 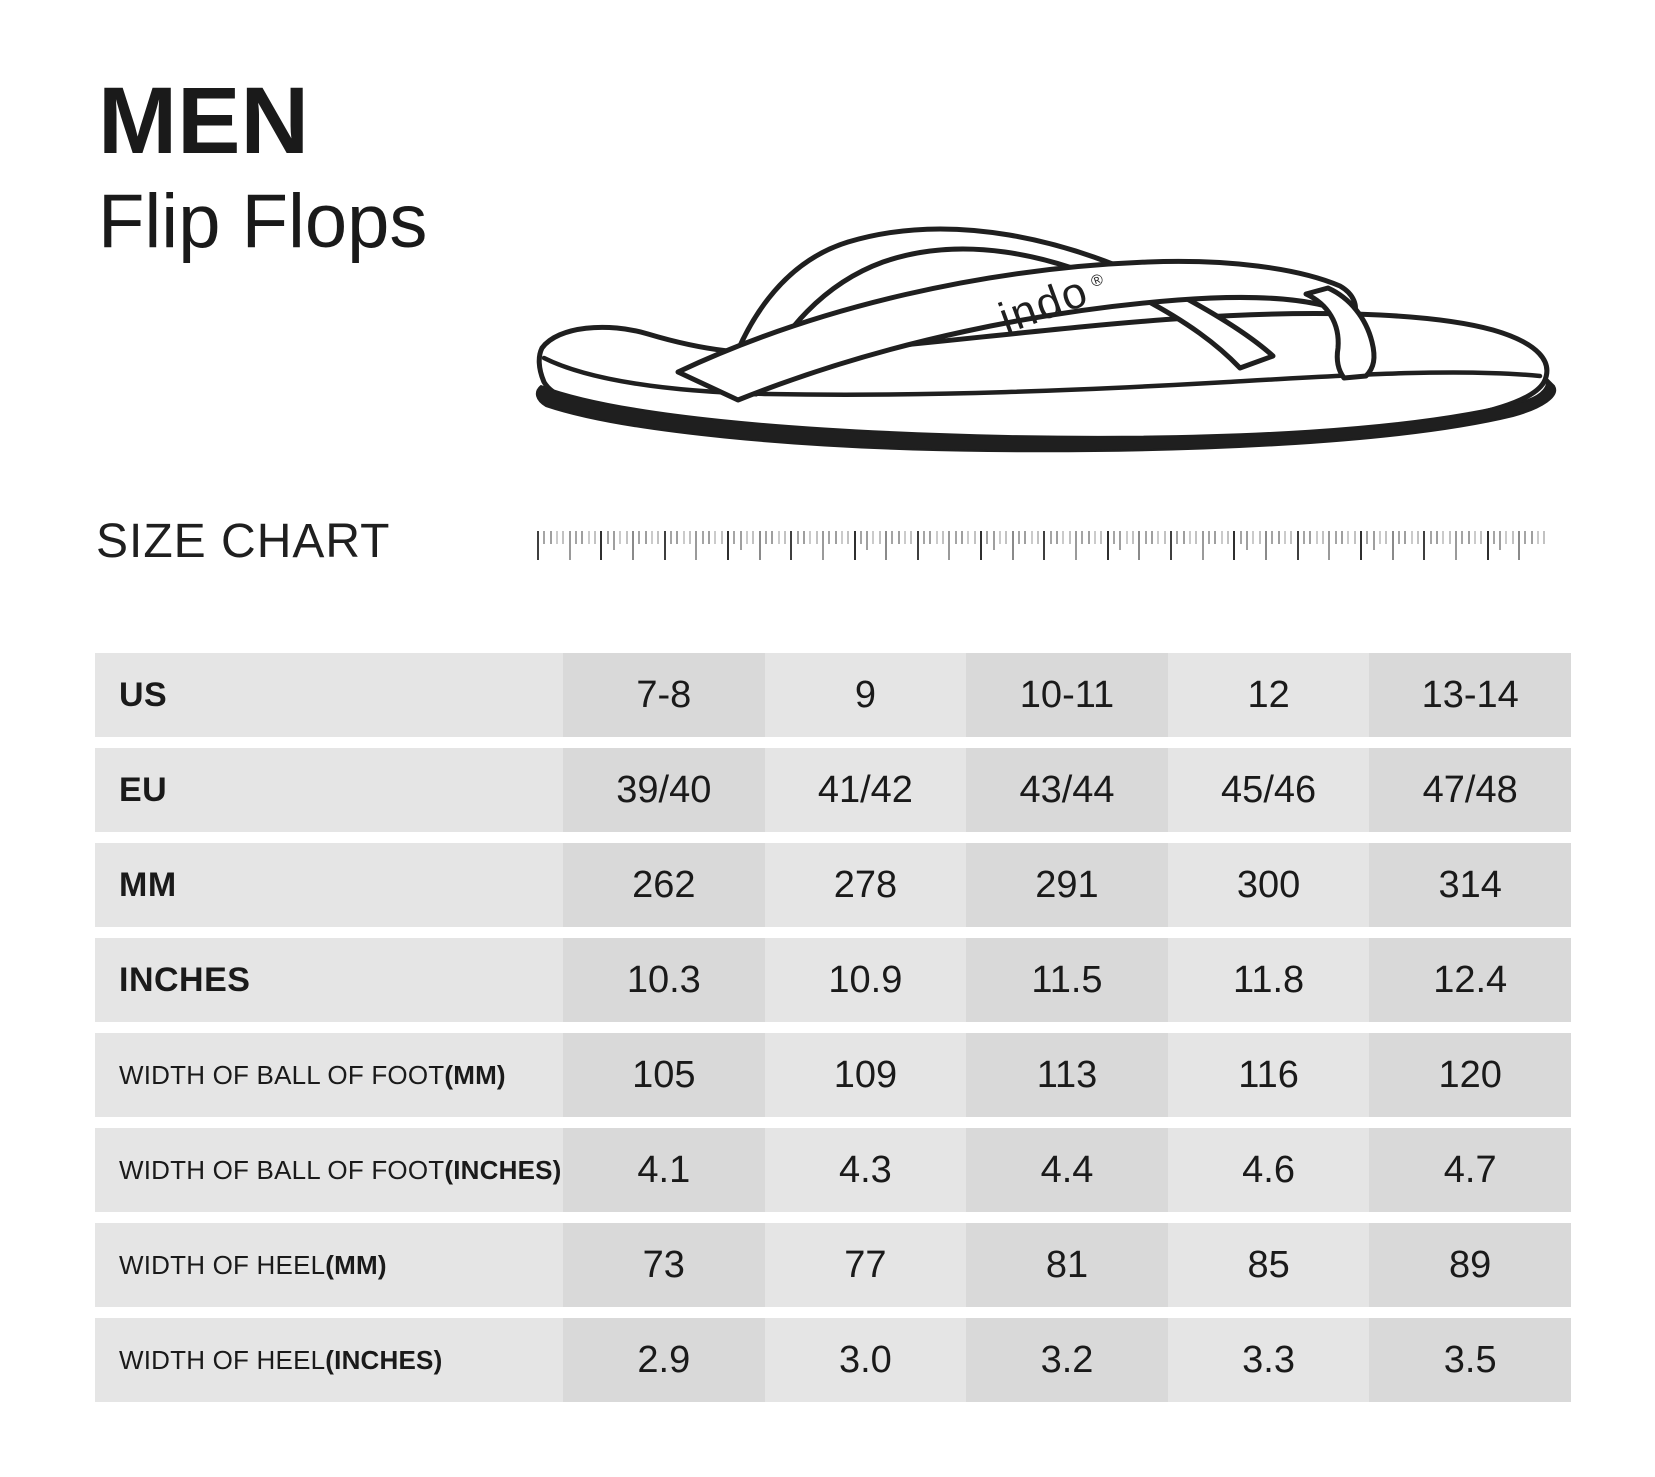 What do you see at coordinates (1470, 1170) in the screenshot?
I see `cell-value: 4.7` at bounding box center [1470, 1170].